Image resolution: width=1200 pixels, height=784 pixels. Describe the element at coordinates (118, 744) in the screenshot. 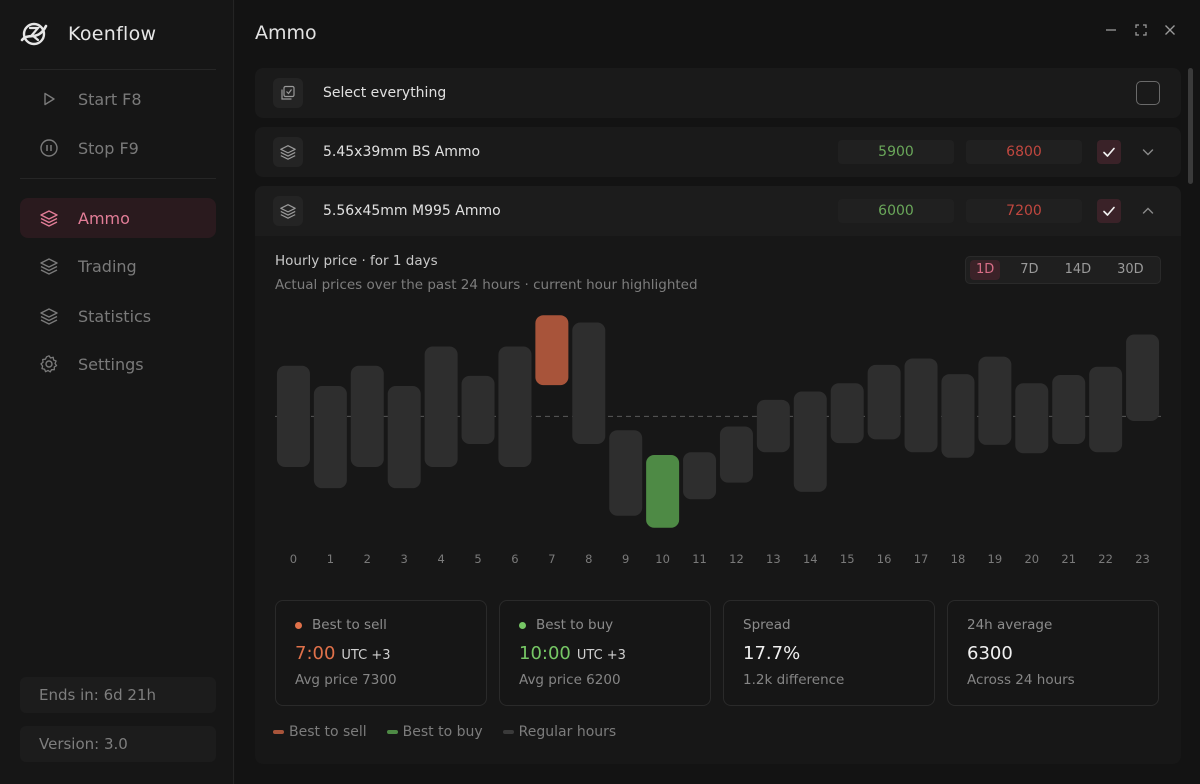

I see `version-label: Version: 3.0` at that location.